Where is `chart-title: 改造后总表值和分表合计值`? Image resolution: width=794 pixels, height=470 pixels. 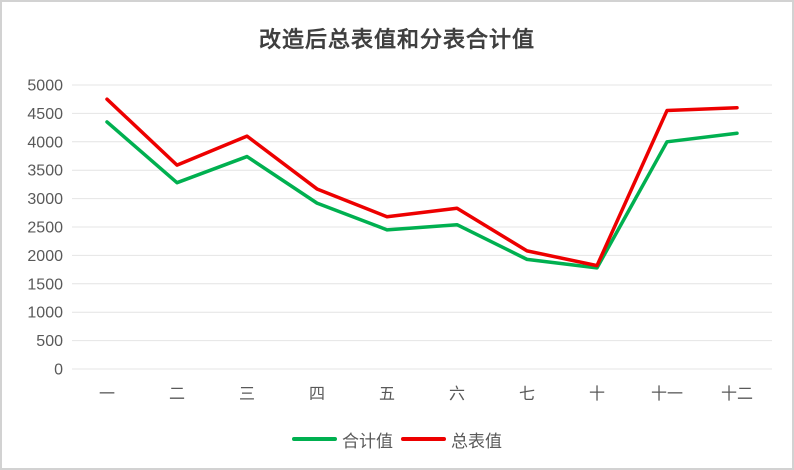
chart-title: 改造后总表值和分表合计值 is located at coordinates (396, 39).